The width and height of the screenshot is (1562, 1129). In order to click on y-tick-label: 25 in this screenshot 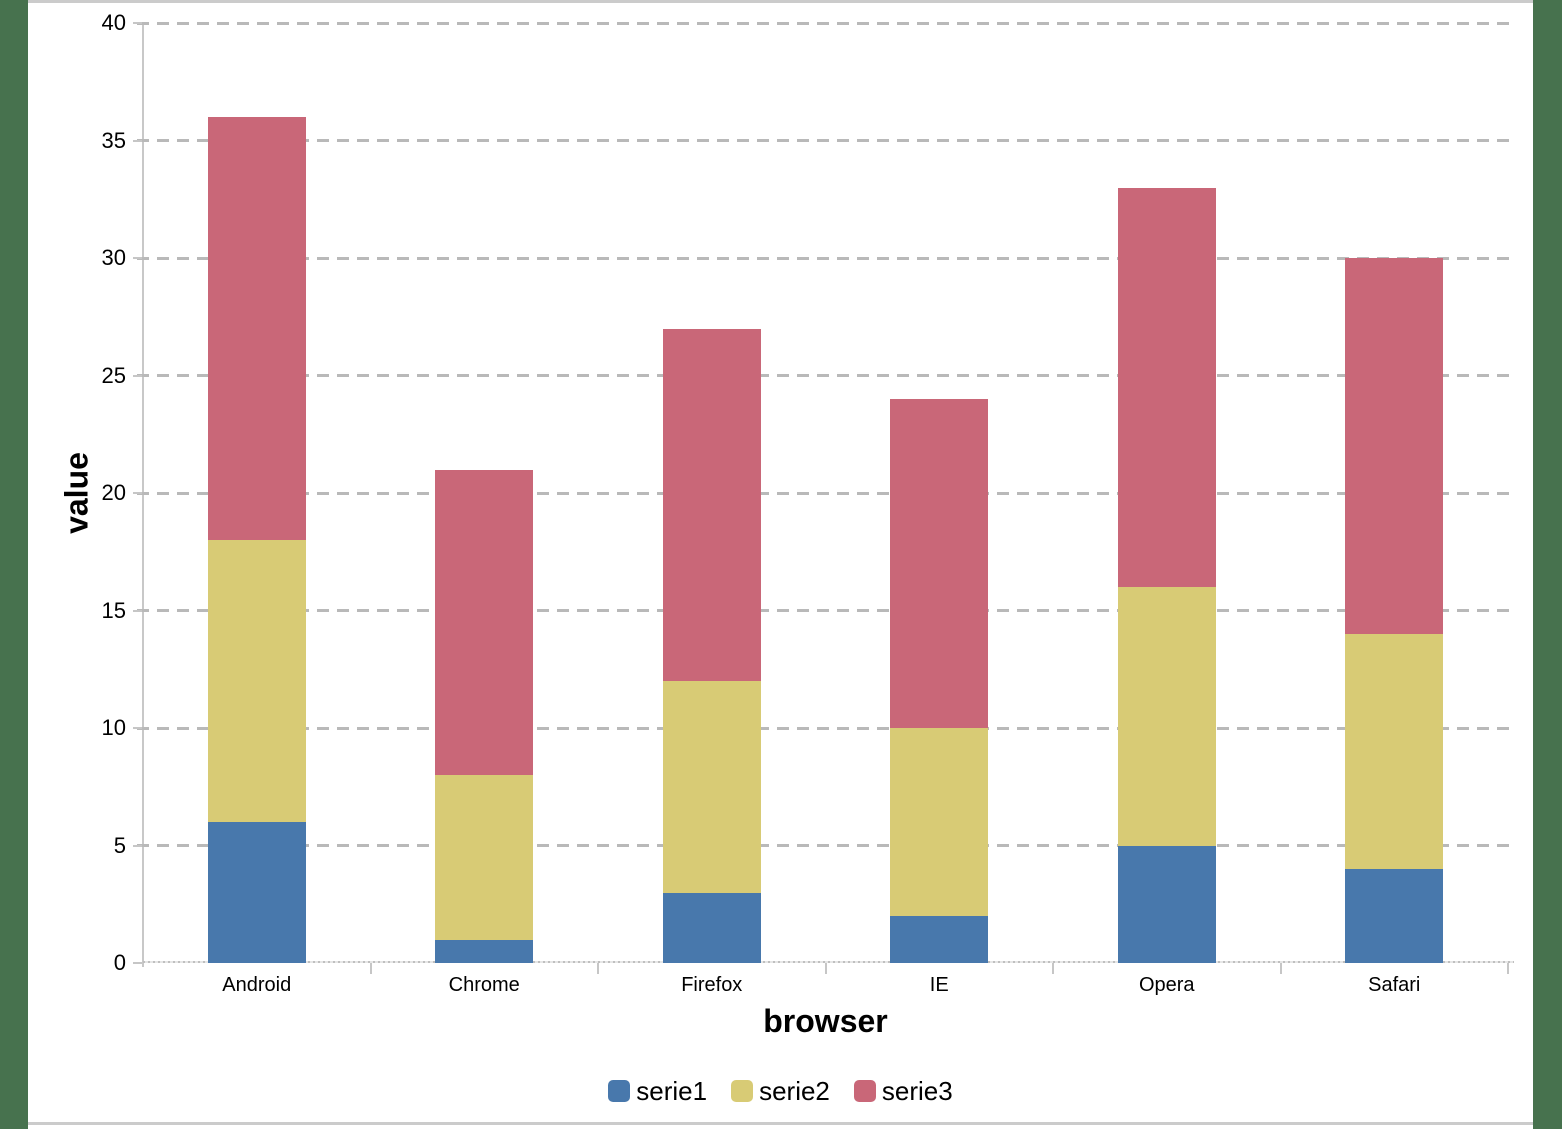, I will do `click(113, 375)`.